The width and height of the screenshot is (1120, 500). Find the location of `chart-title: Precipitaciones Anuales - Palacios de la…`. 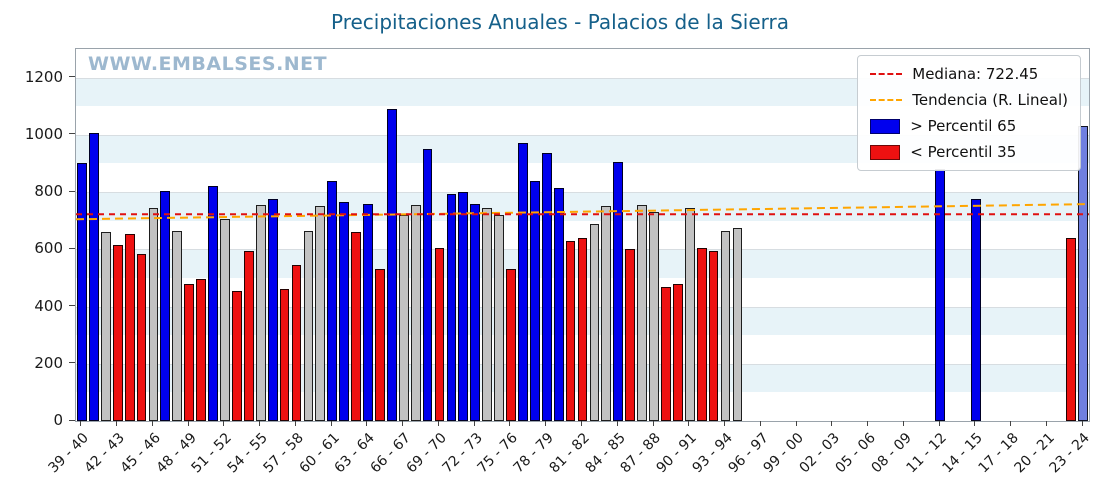

chart-title: Precipitaciones Anuales - Palacios de la… is located at coordinates (560, 22).